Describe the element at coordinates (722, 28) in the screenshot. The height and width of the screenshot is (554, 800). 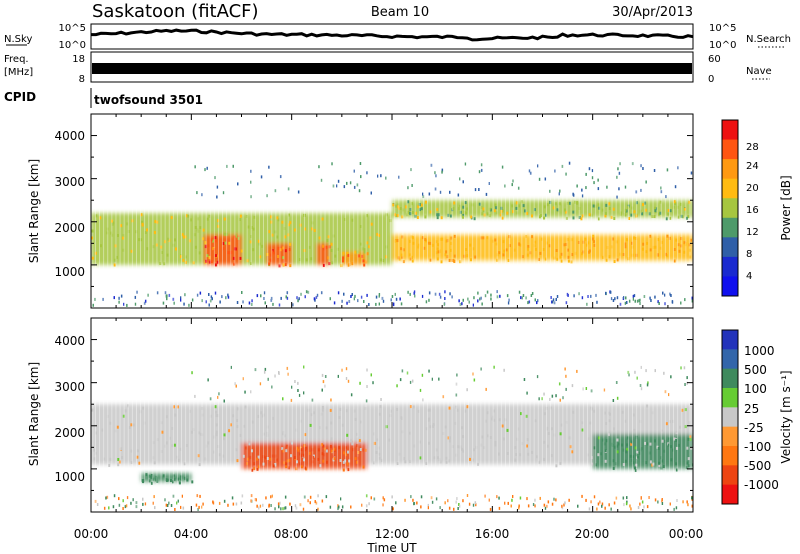
I see `nsearch-tick-top: 10^5` at that location.